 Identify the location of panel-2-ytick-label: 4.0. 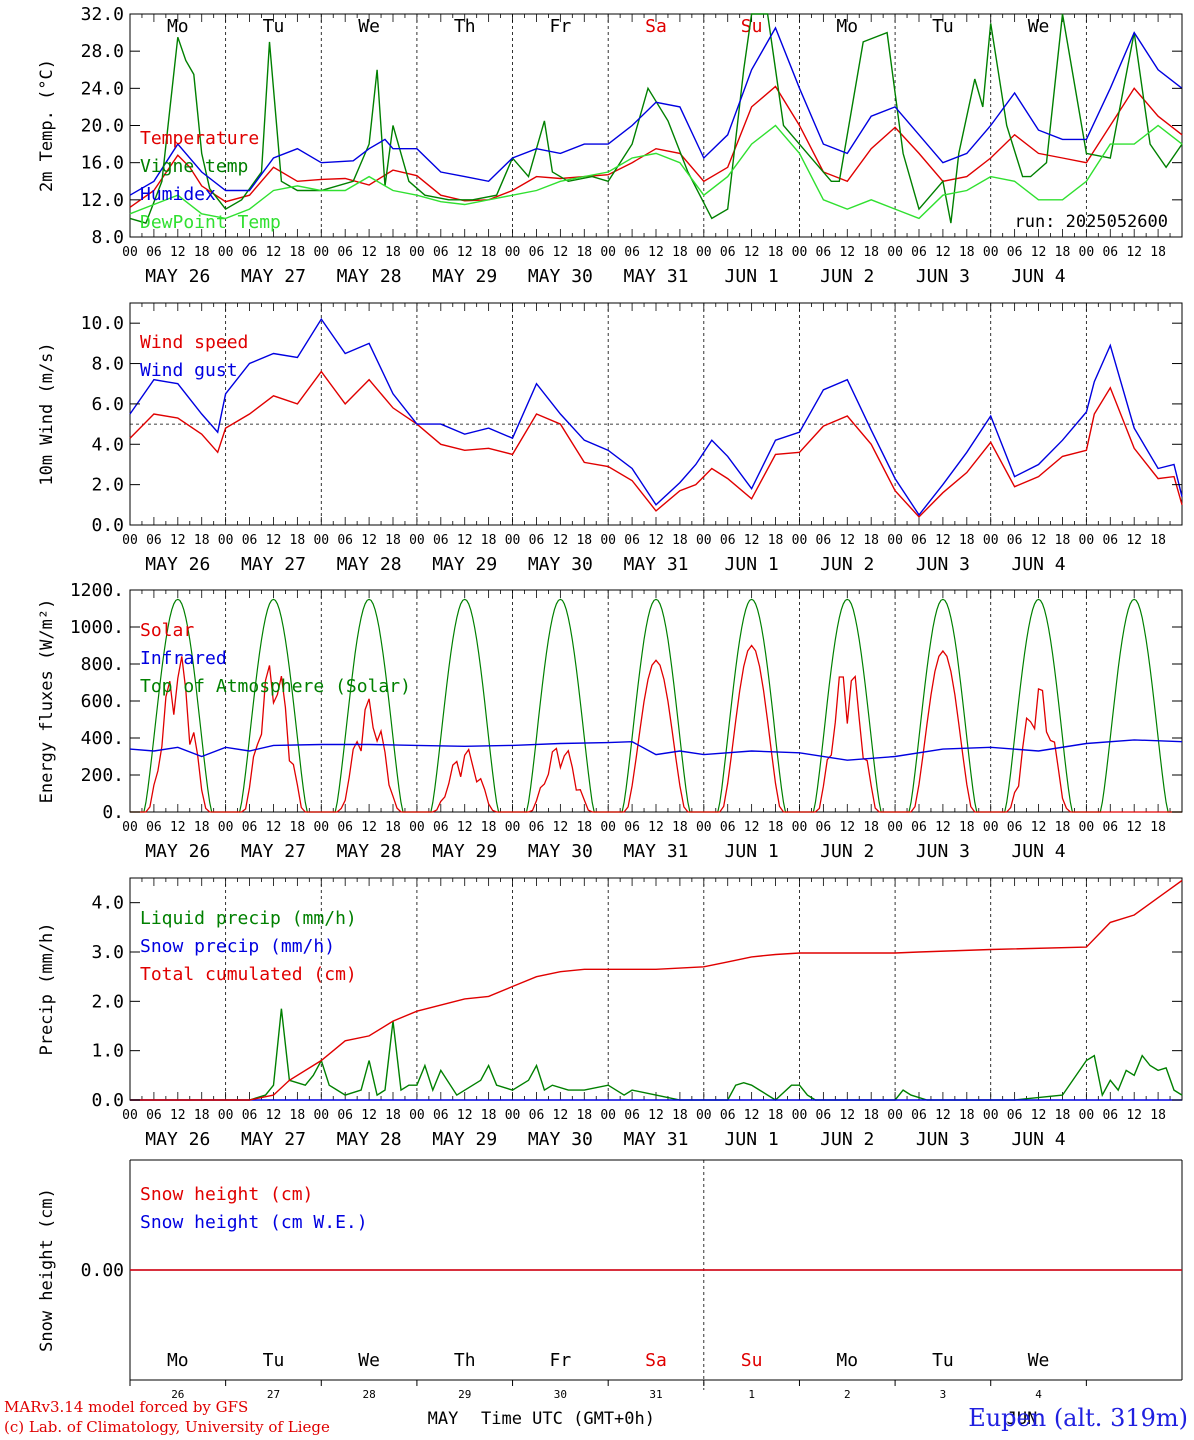
(107, 444).